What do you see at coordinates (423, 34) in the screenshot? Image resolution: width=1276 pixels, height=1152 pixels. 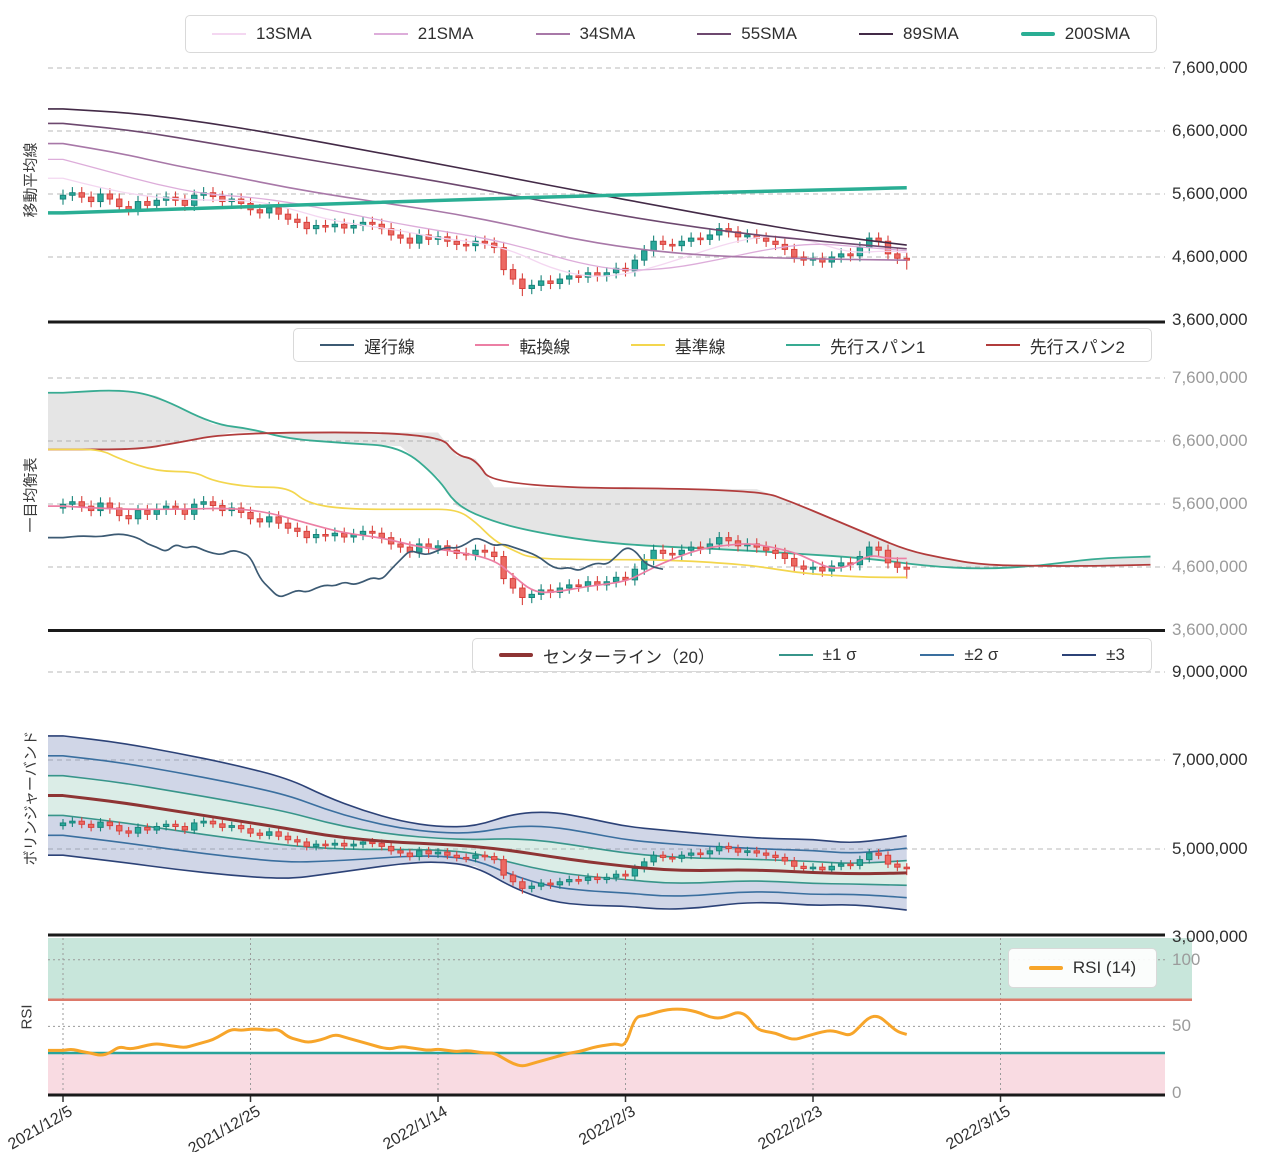 I see `legend-item-21sma: 21SMA` at bounding box center [423, 34].